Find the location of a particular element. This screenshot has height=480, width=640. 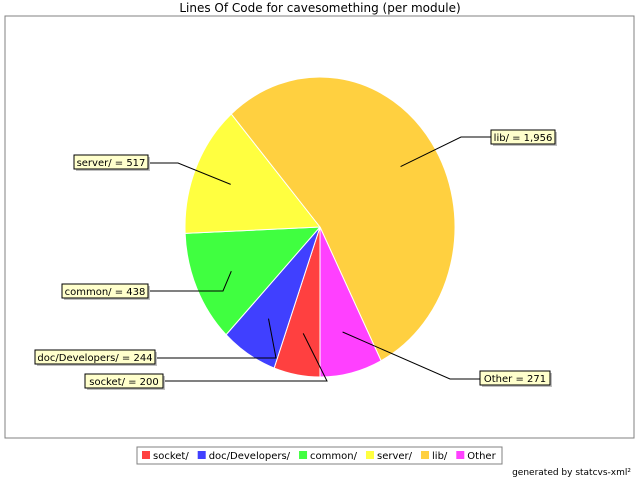

slice-label: common/ = 438 is located at coordinates (105, 292).